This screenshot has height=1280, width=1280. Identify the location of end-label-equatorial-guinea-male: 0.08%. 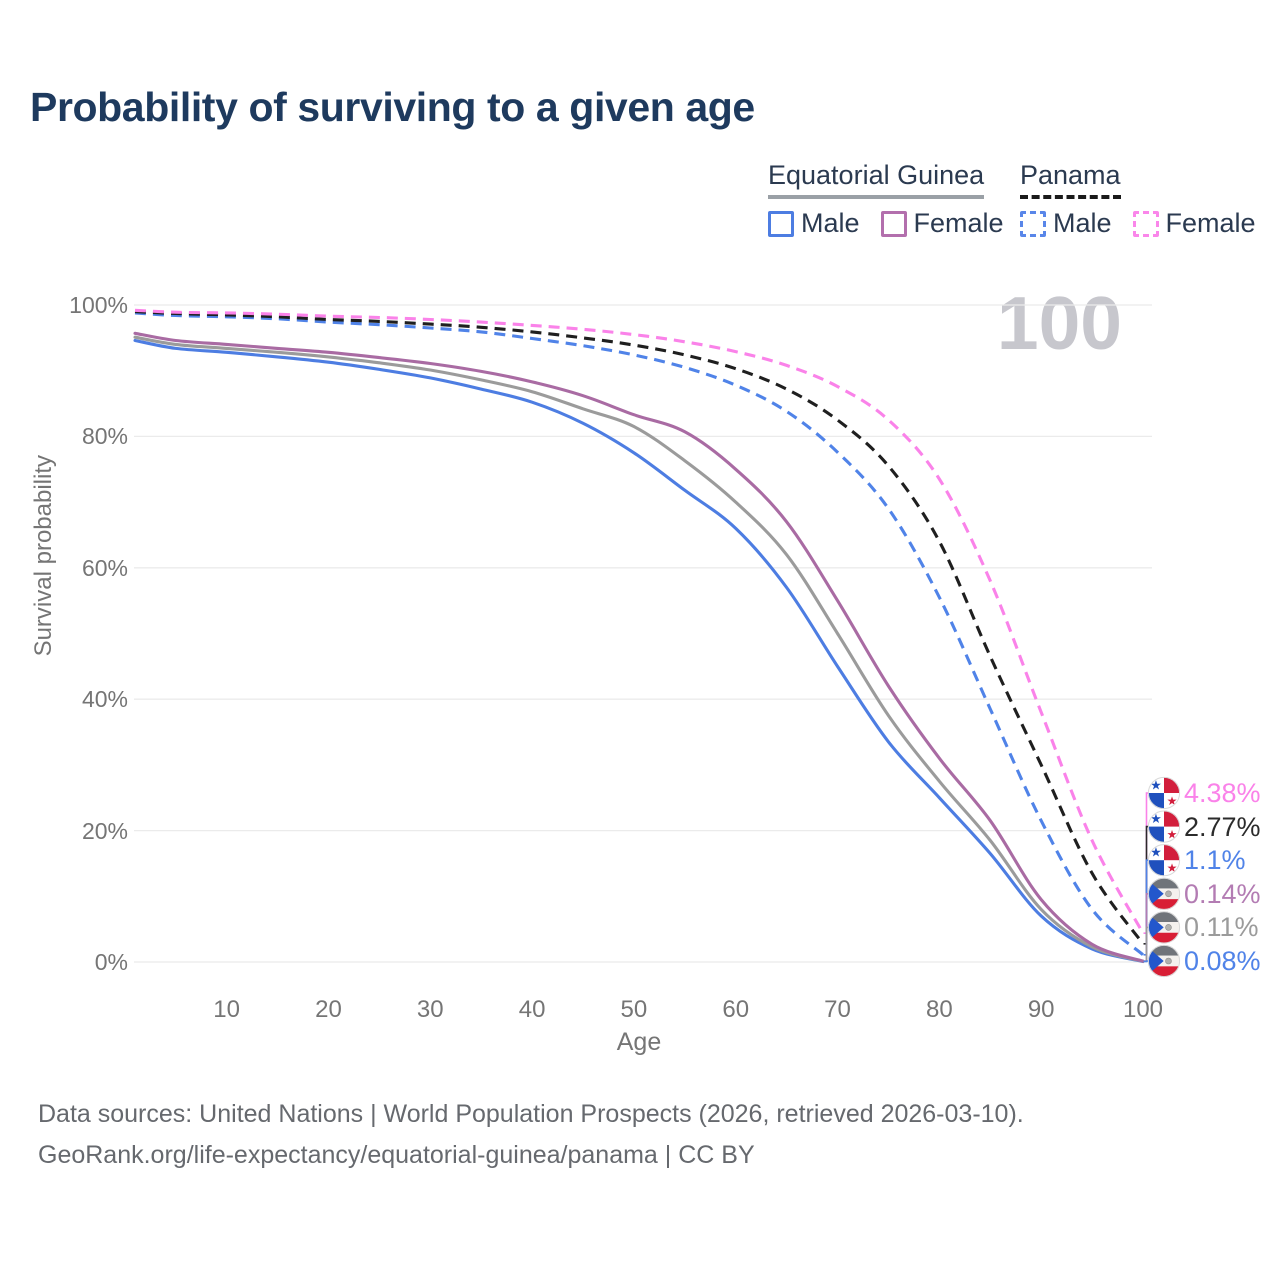
(1222, 961).